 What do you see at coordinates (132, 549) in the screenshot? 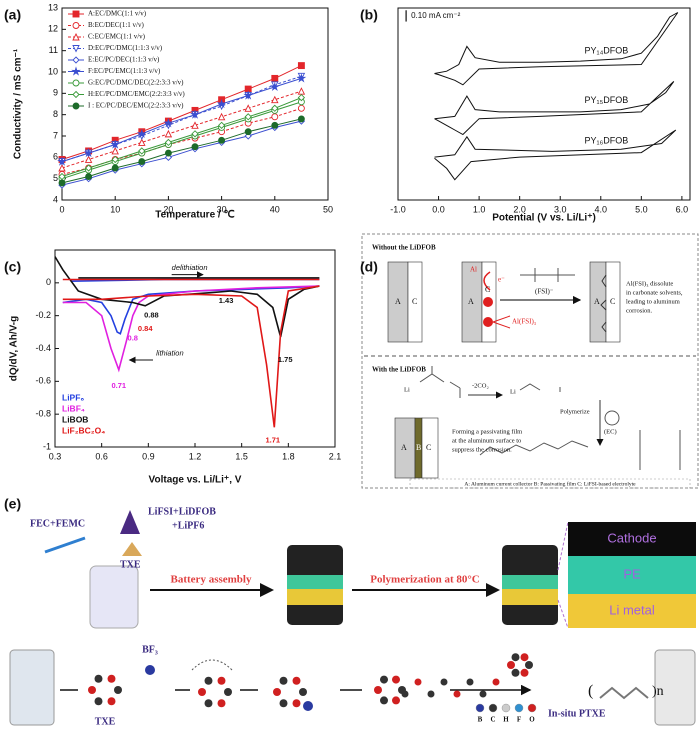
I see `txe-pile` at bounding box center [132, 549].